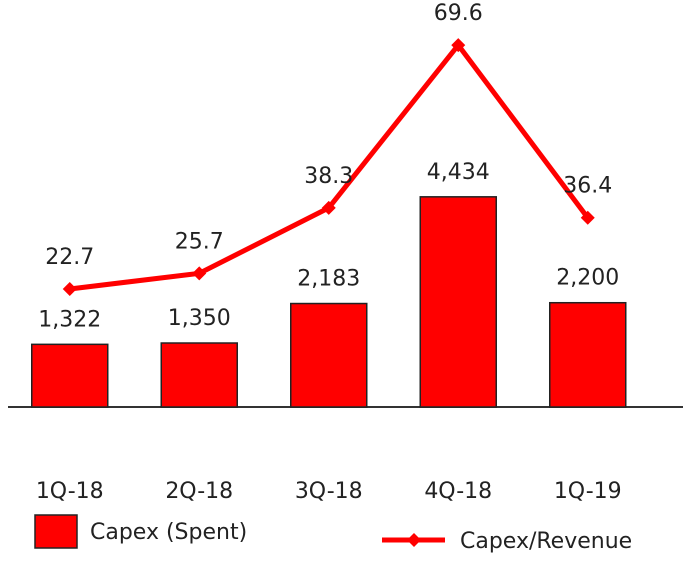 The height and width of the screenshot is (585, 683). I want to click on line-value-label: 25.7, so click(199, 241).